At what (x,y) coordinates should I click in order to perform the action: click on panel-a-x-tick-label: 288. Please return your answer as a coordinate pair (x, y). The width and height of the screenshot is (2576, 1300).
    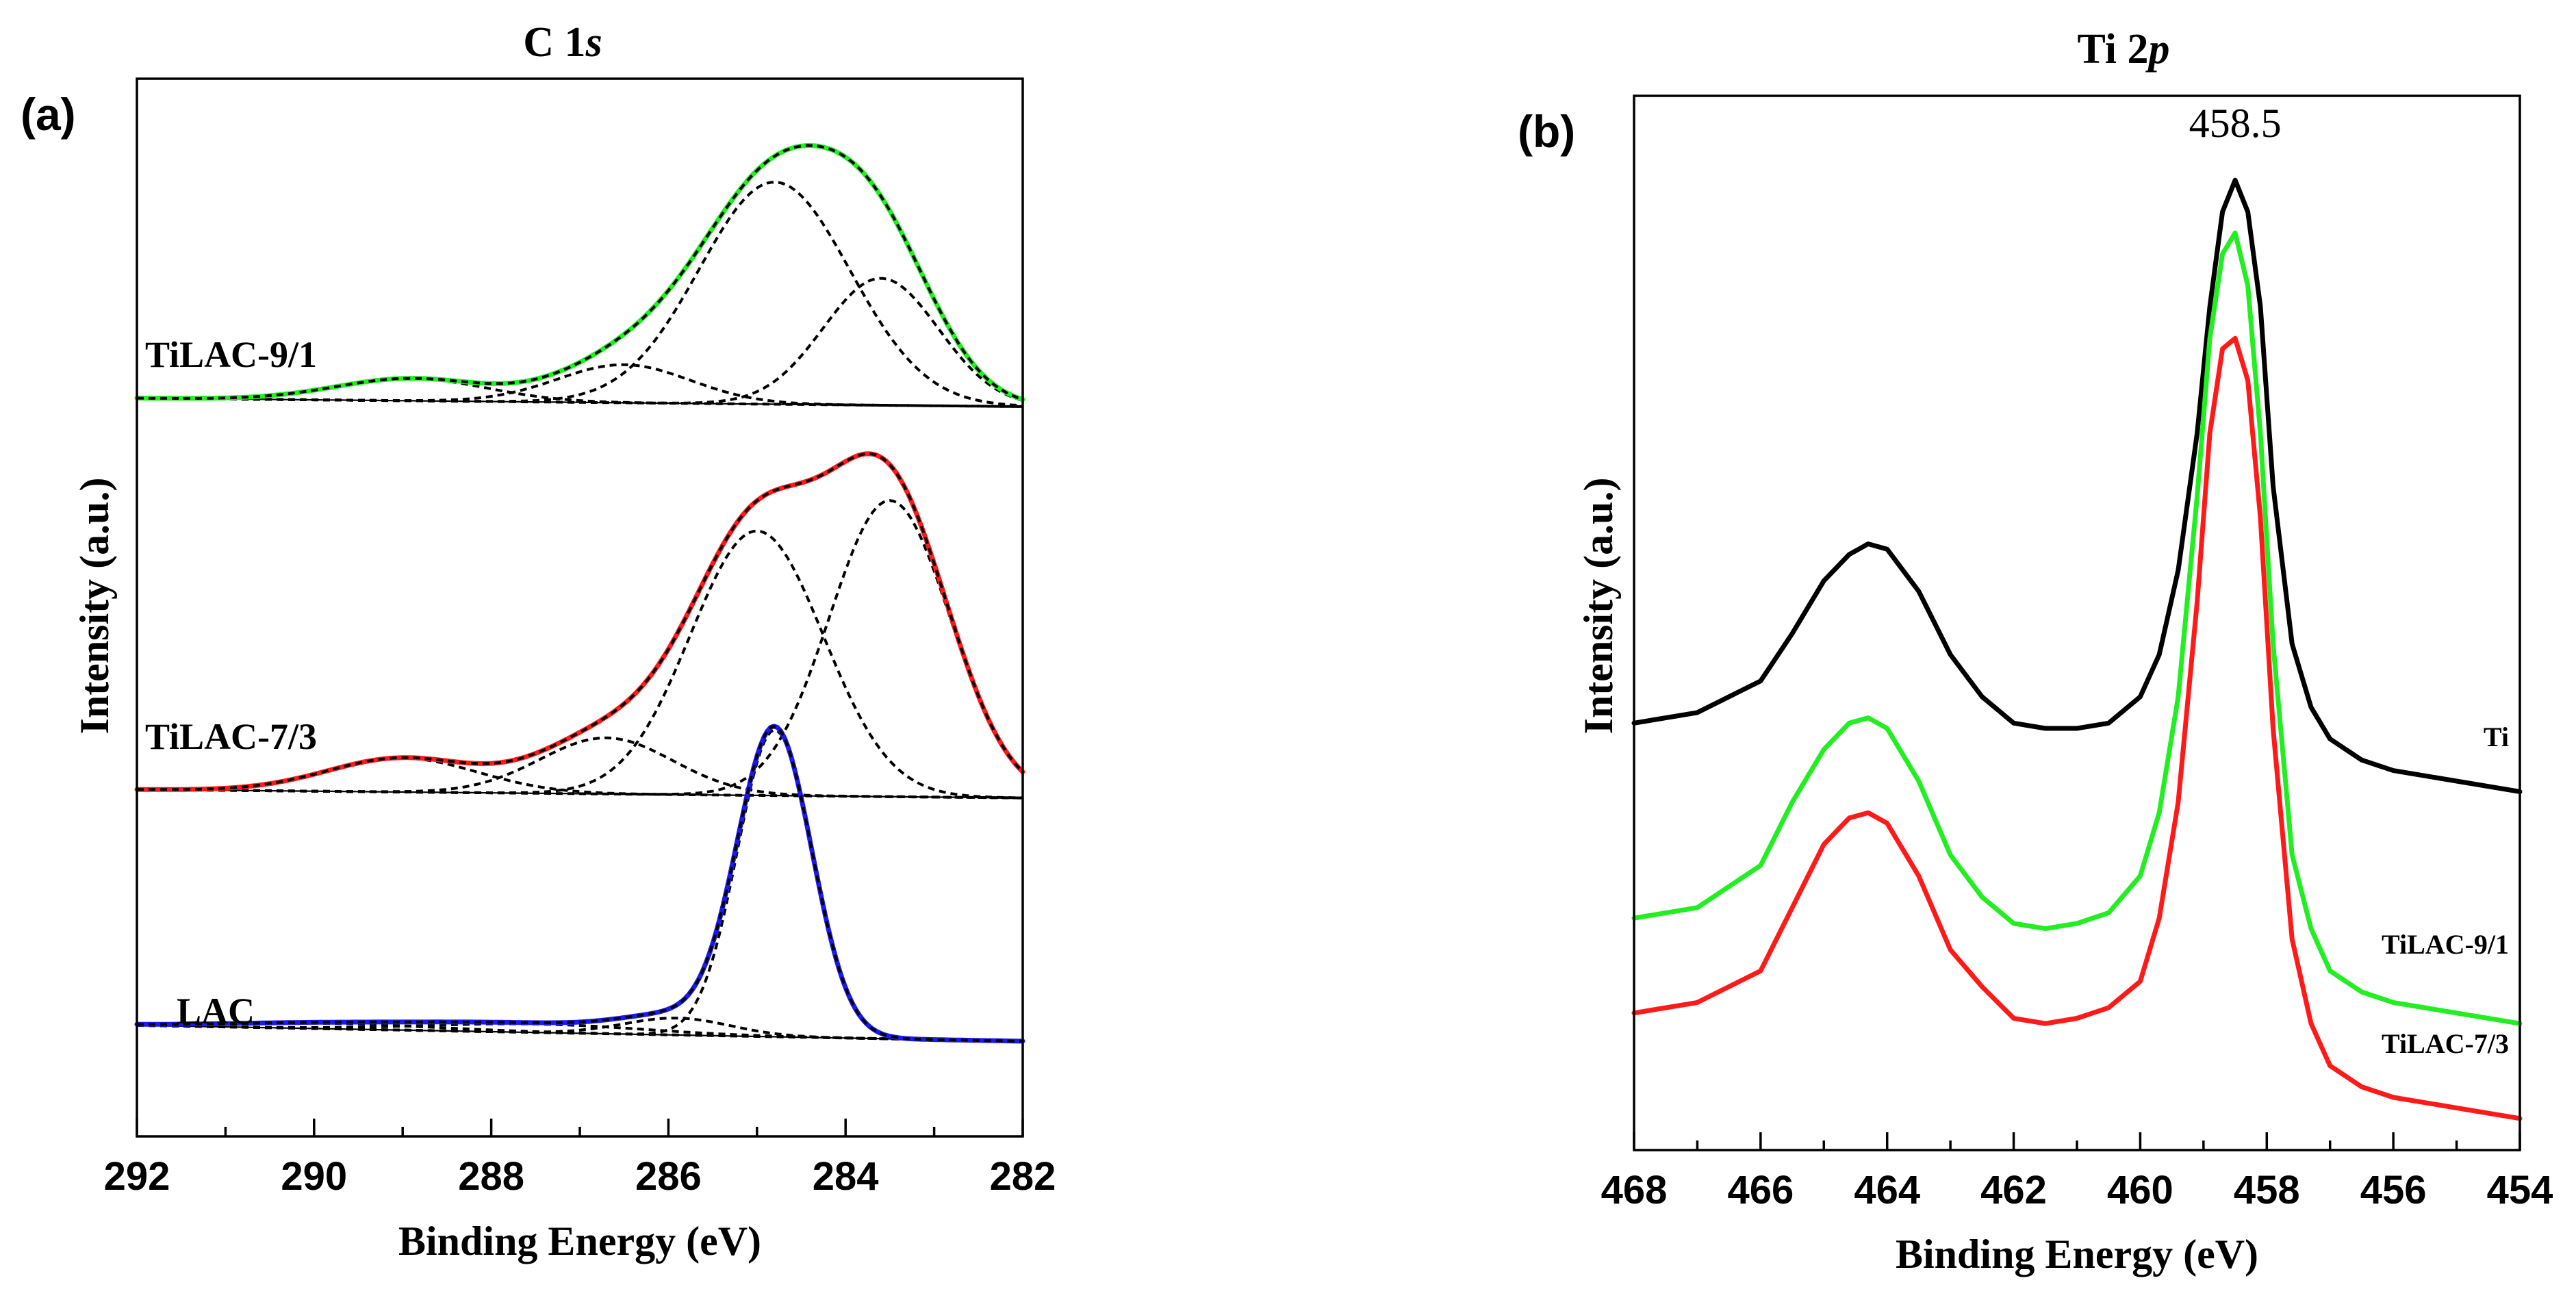
    Looking at the image, I should click on (491, 1176).